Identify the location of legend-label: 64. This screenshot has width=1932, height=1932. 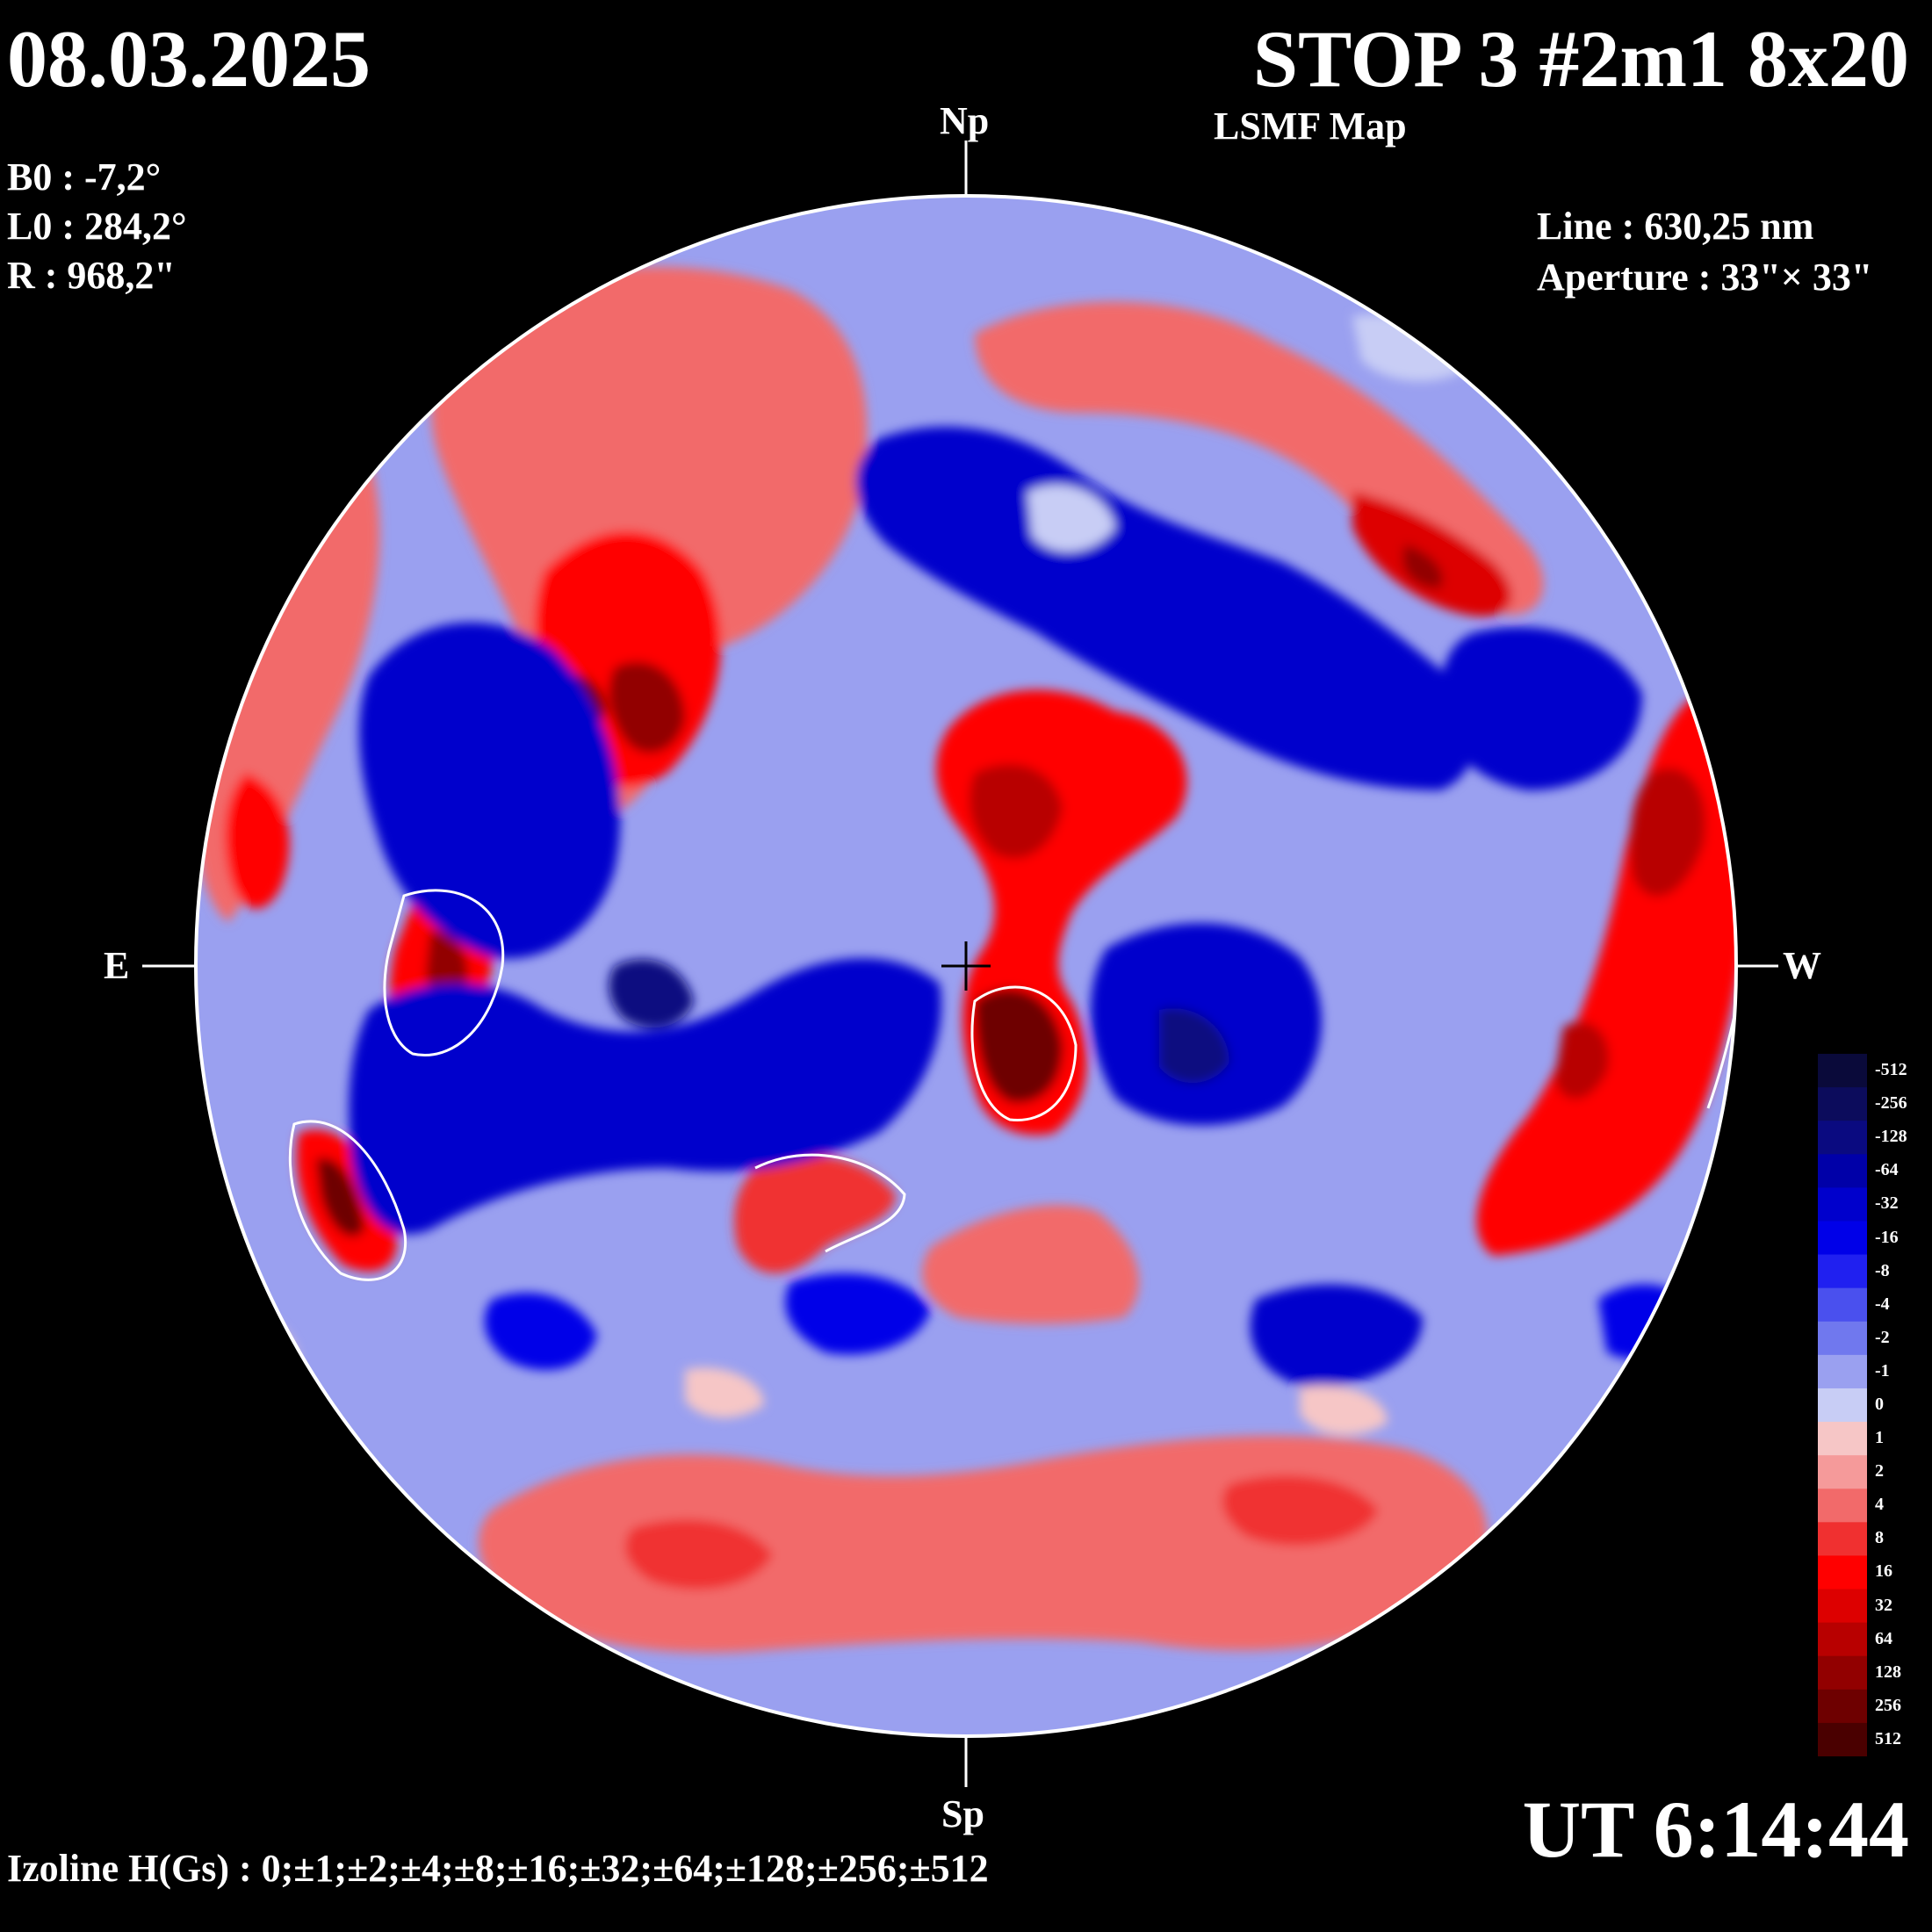
(1884, 1638).